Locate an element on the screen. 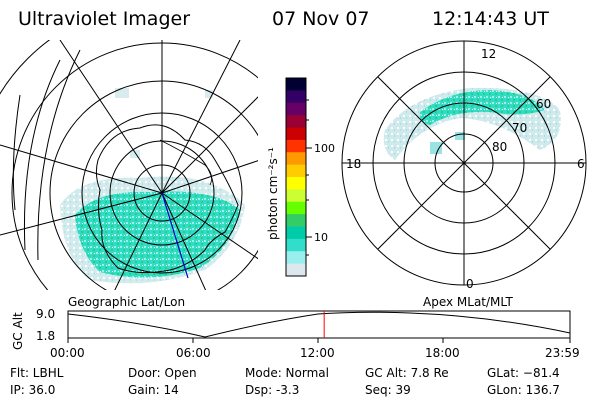 Image resolution: width=600 pixels, height=400 pixels. colorbar-tick-100: 100 is located at coordinates (324, 148).